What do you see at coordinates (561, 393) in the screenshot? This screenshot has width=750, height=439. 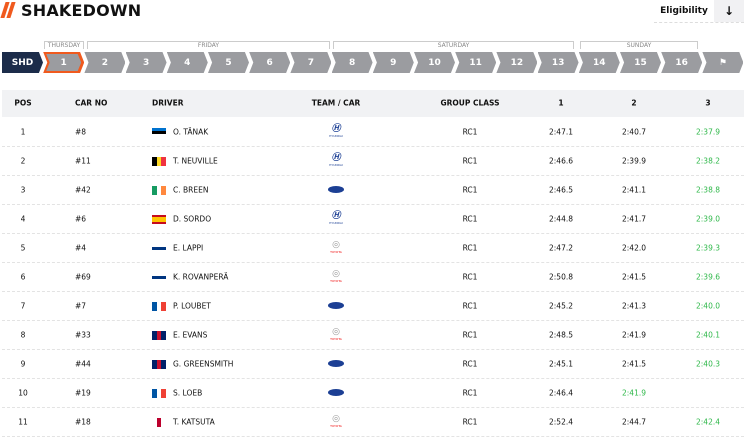 I see `stage-time-1: 2:46.4` at bounding box center [561, 393].